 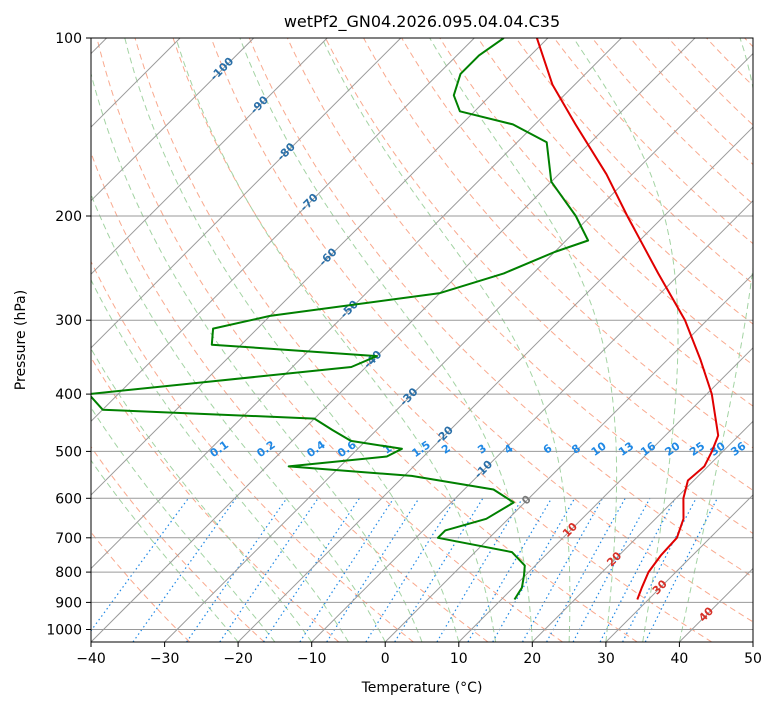 What do you see at coordinates (753, 659) in the screenshot?
I see `x-tick-label: 50` at bounding box center [753, 659].